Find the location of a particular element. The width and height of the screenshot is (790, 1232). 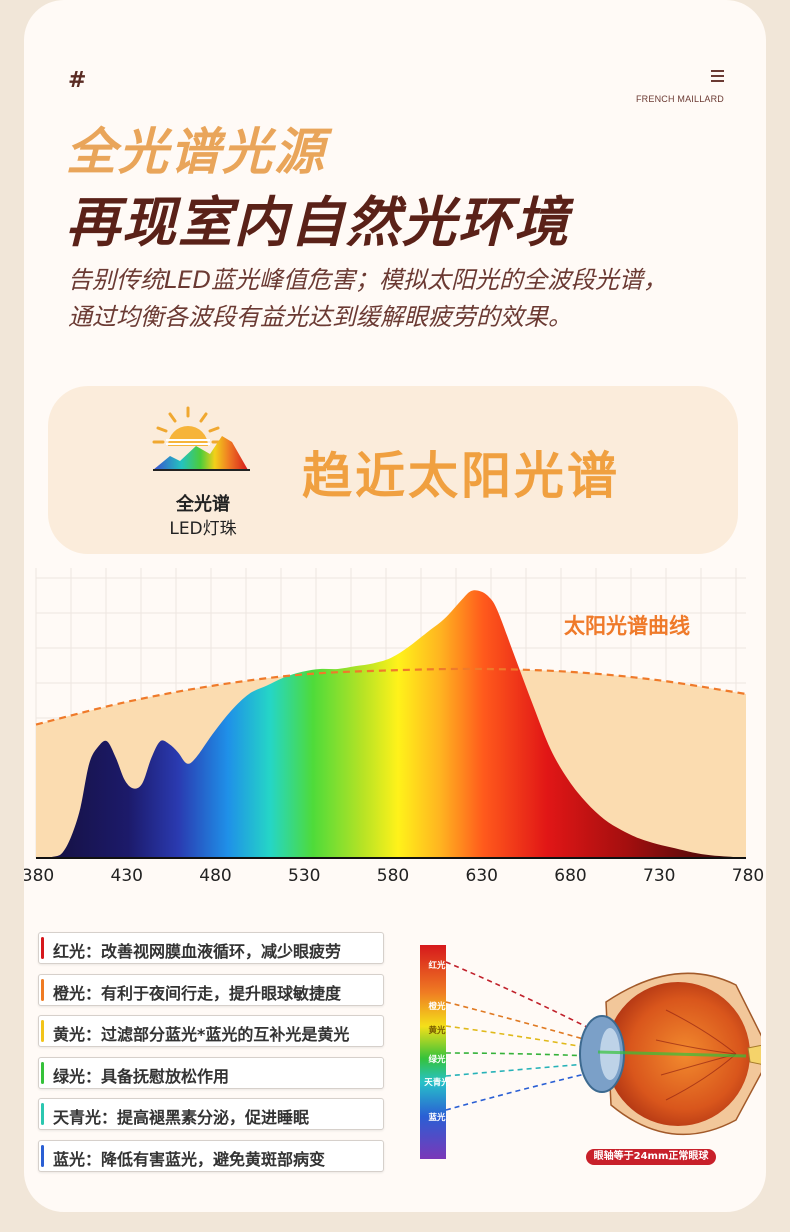

legend-item-yellow: 黄光：过滤部分蓝光*蓝光的互补光是黄光 is located at coordinates (211, 1031).